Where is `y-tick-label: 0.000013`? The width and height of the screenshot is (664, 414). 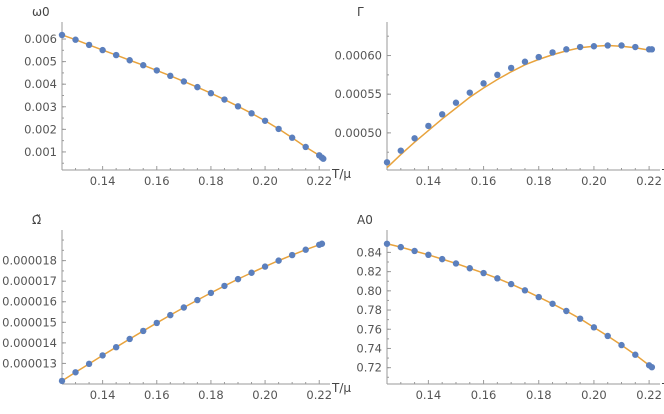
y-tick-label: 0.000013 is located at coordinates (29, 363).